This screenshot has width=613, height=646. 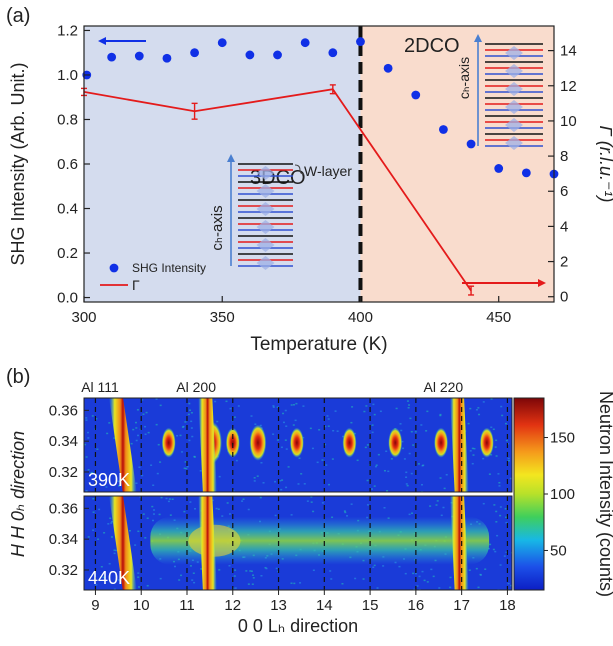 I want to click on temperature-label: 440K, so click(x=109, y=578).